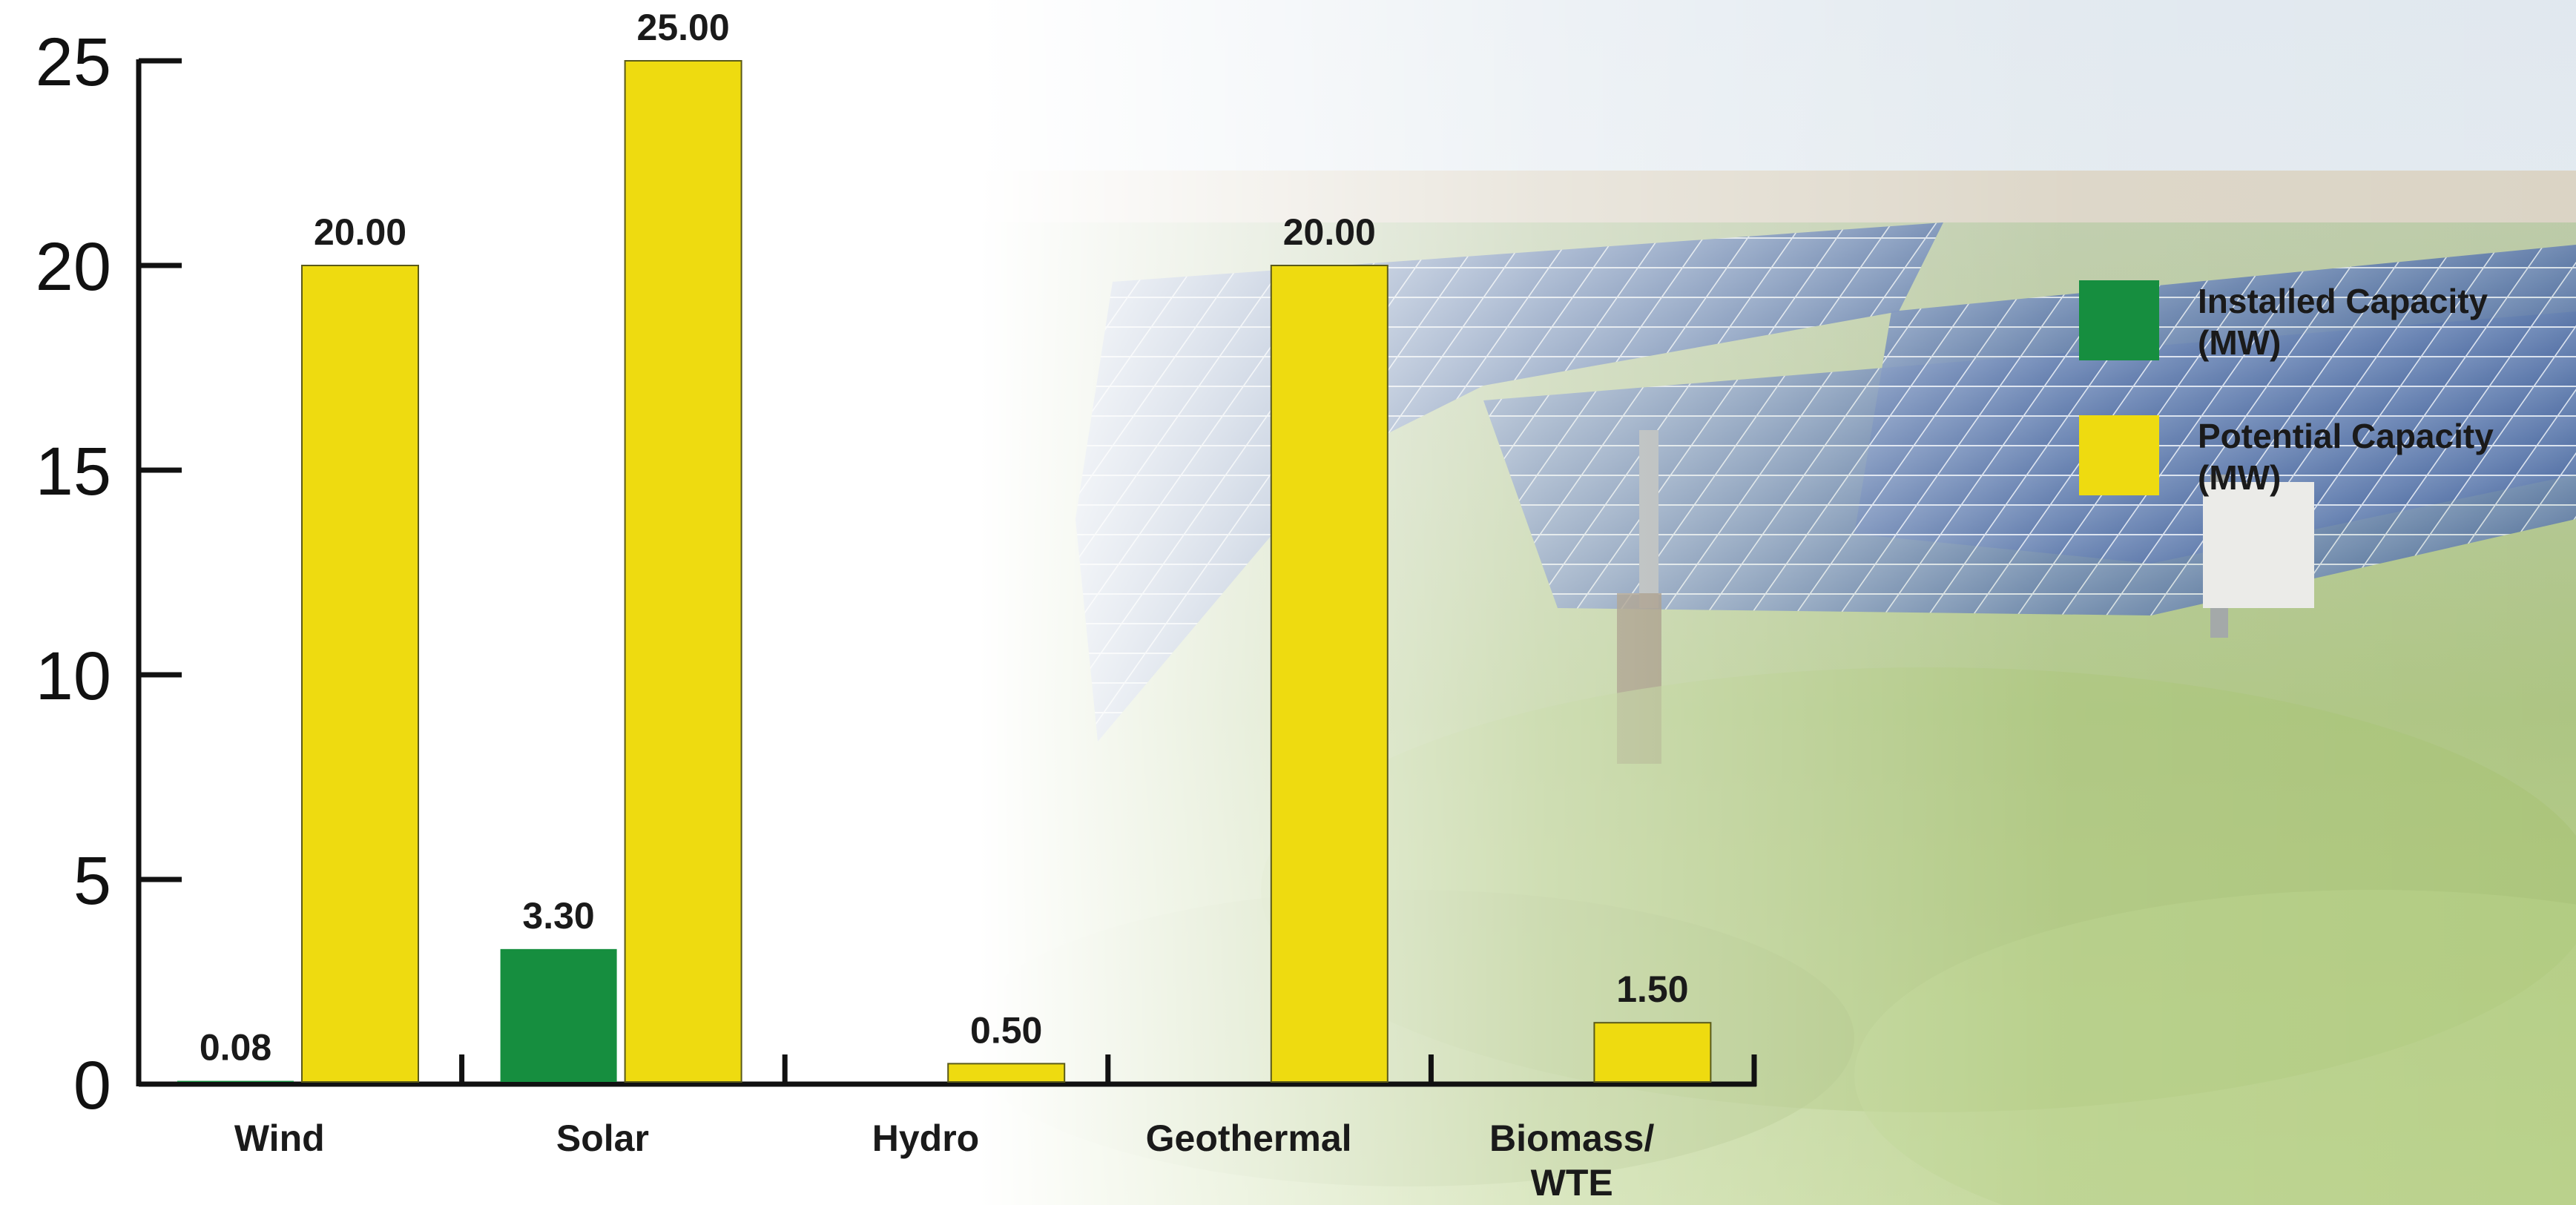 Image resolution: width=2576 pixels, height=1205 pixels. I want to click on x-category-label-line: Solar, so click(603, 1138).